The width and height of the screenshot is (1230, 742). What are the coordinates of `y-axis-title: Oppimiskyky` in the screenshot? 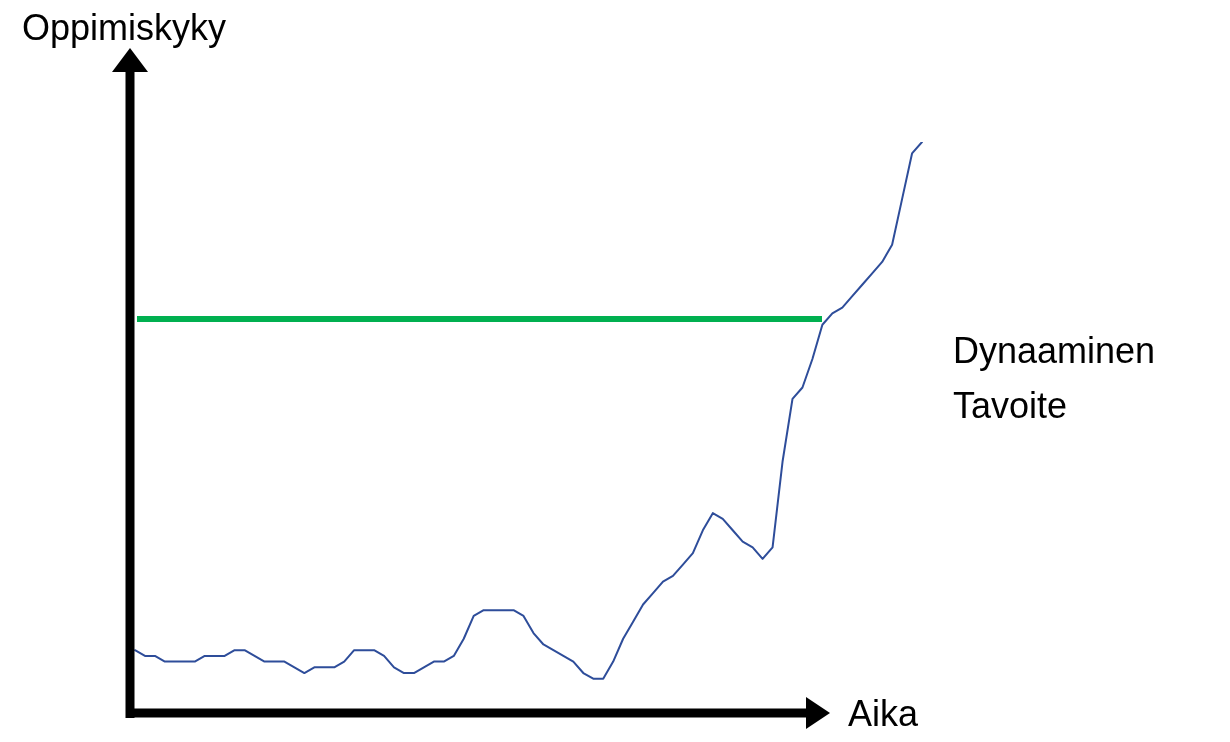 It's located at (124, 27).